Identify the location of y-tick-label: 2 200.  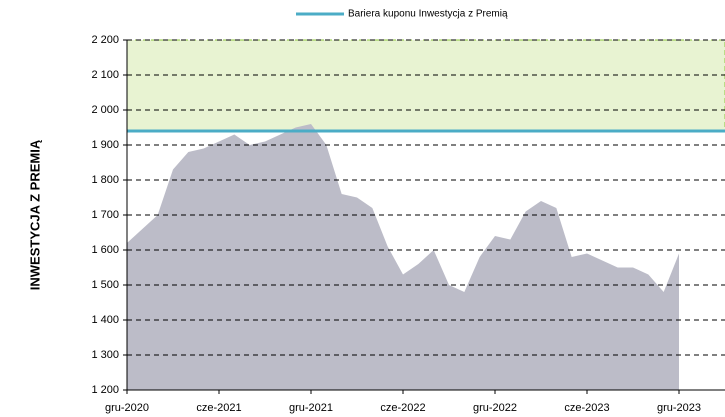
(105, 40).